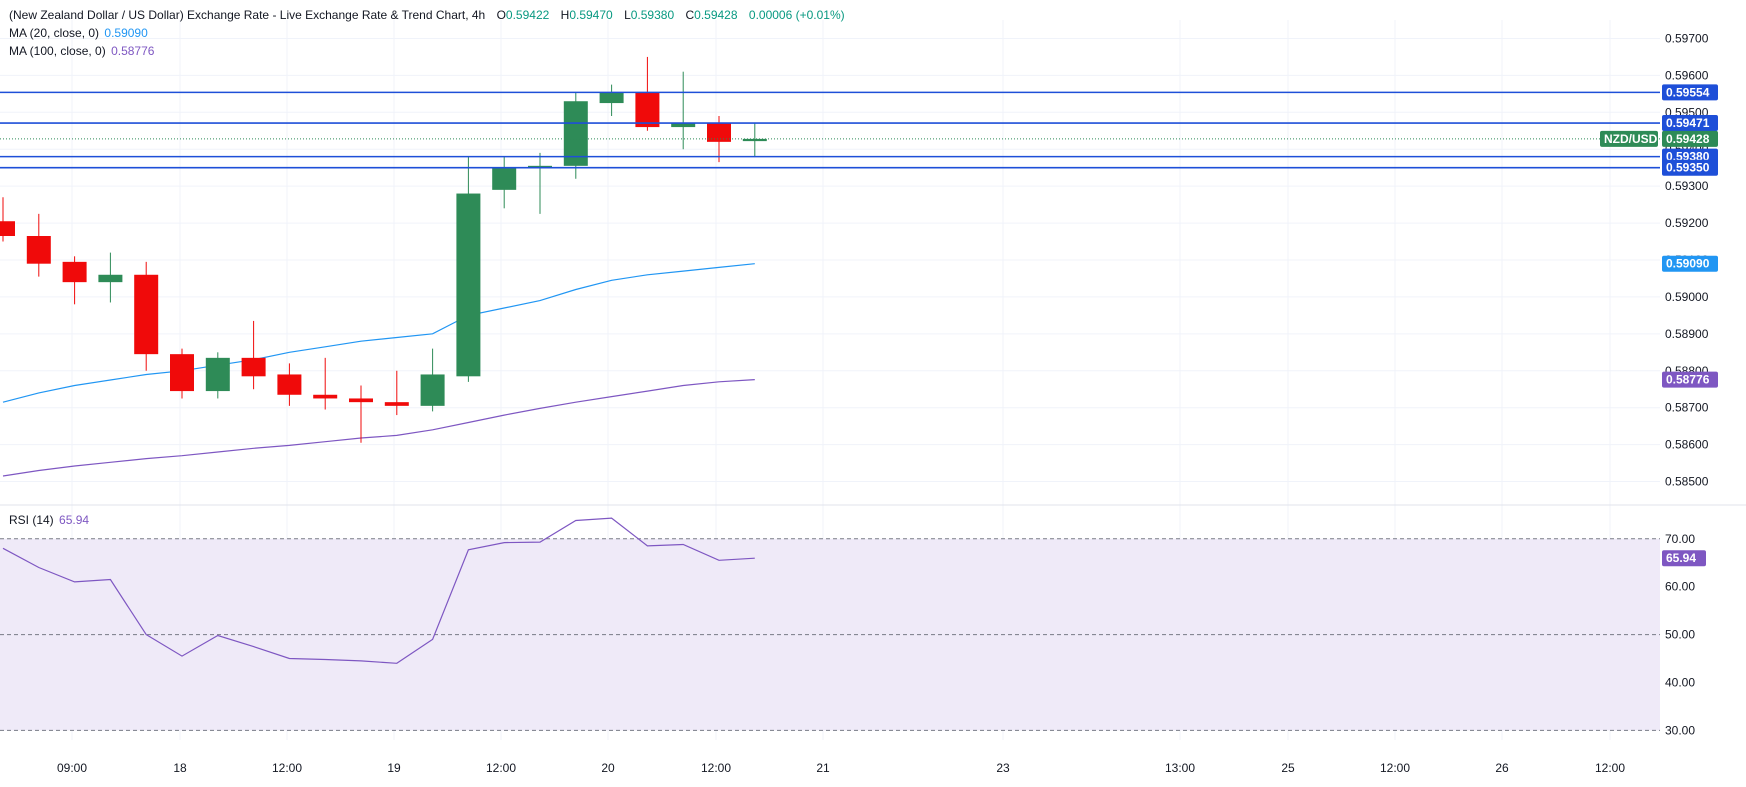  Describe the element at coordinates (608, 768) in the screenshot. I see `x-tick-label: 20` at that location.